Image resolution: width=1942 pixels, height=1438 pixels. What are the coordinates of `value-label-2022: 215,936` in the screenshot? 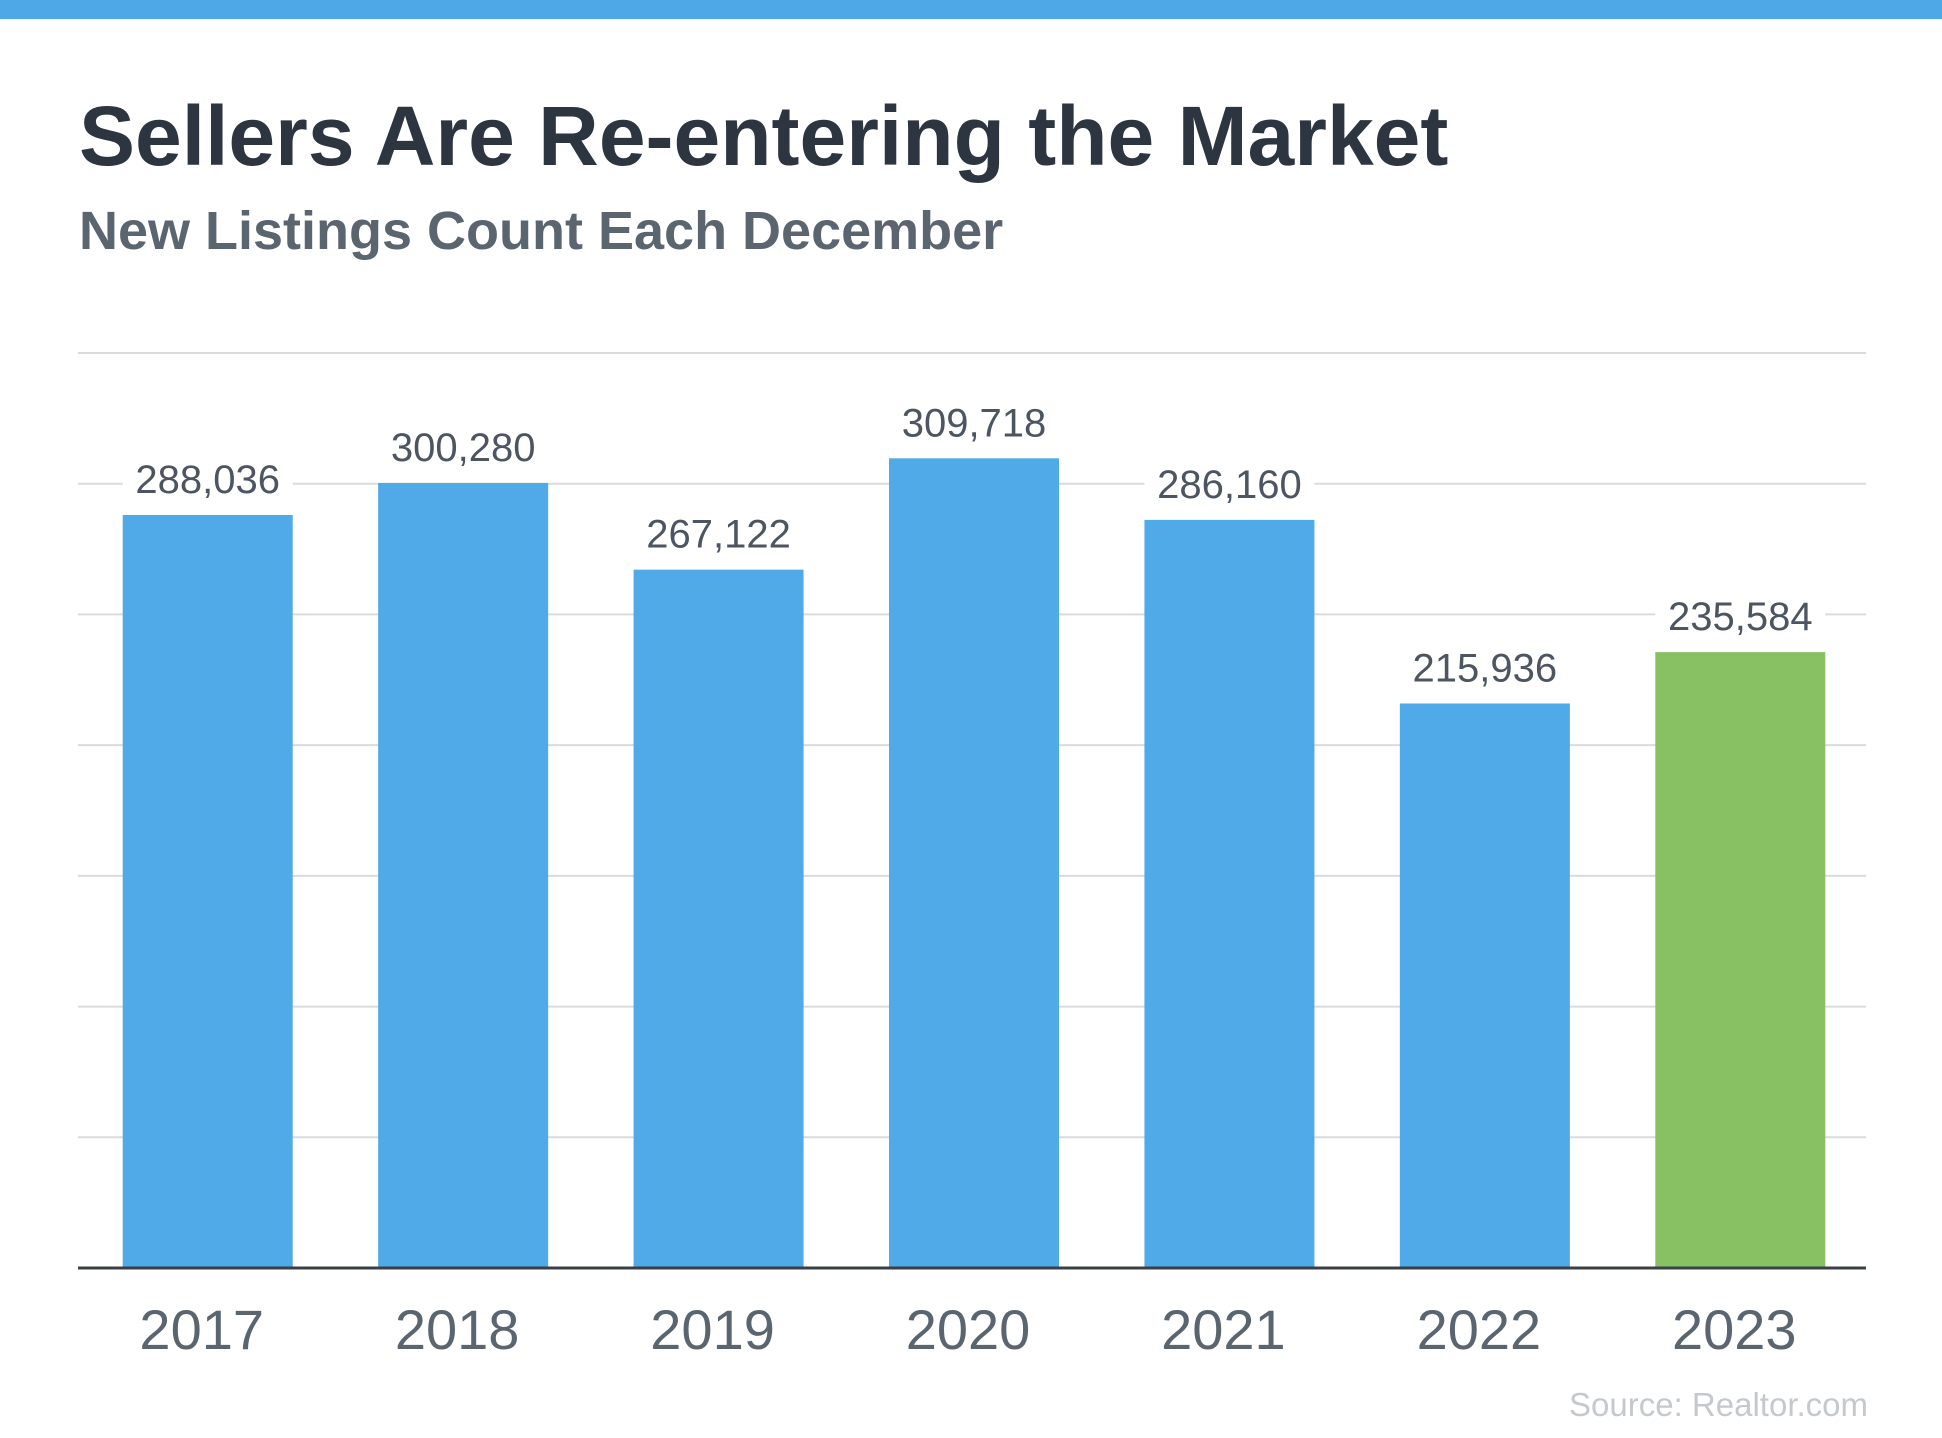 It's located at (1485, 668).